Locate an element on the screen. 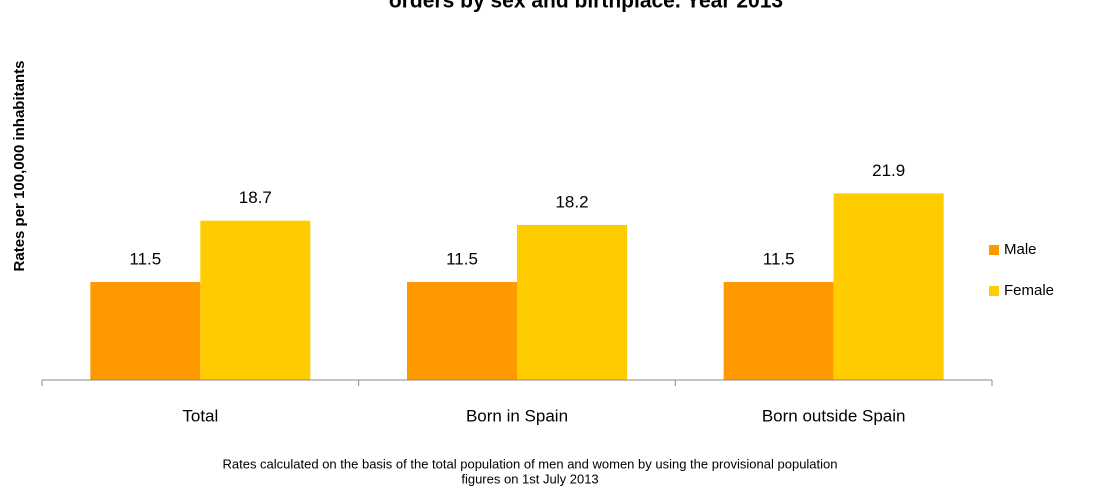 The height and width of the screenshot is (489, 1101). footnote: figures on 1st July 2013 is located at coordinates (529, 478).